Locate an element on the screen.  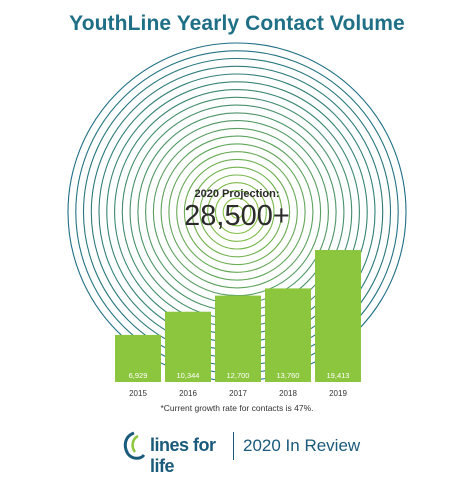
bar-2019 is located at coordinates (338, 316).